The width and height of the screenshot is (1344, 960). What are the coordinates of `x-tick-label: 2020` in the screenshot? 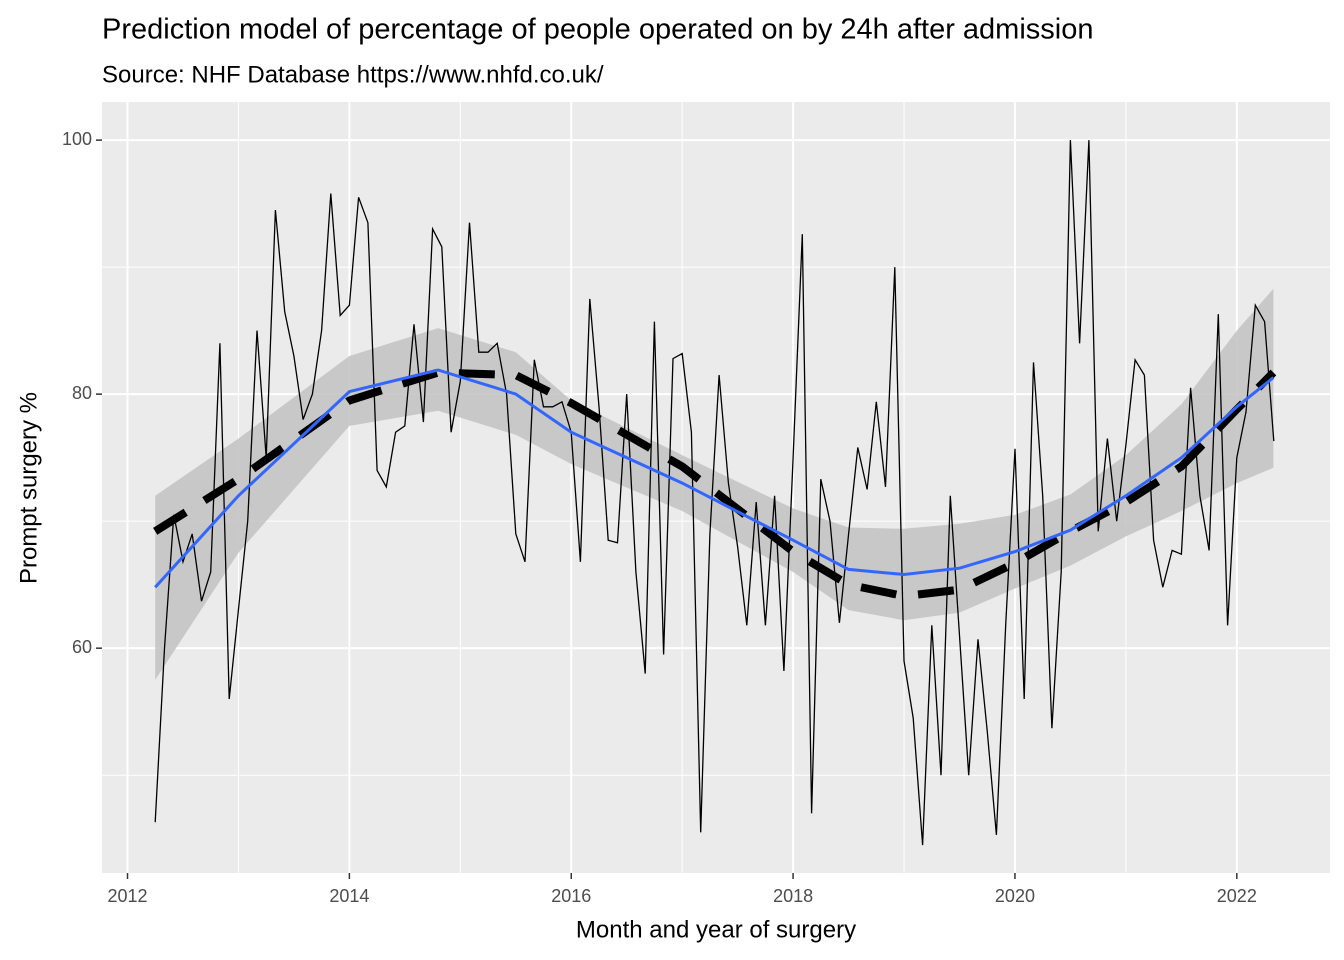 It's located at (1015, 896).